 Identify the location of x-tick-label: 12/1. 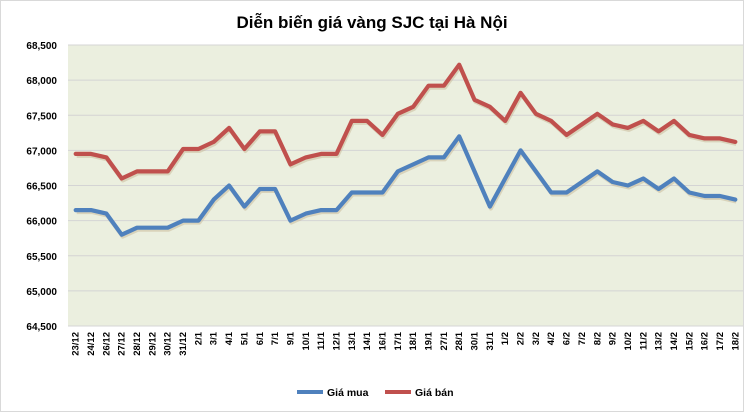
(336, 340).